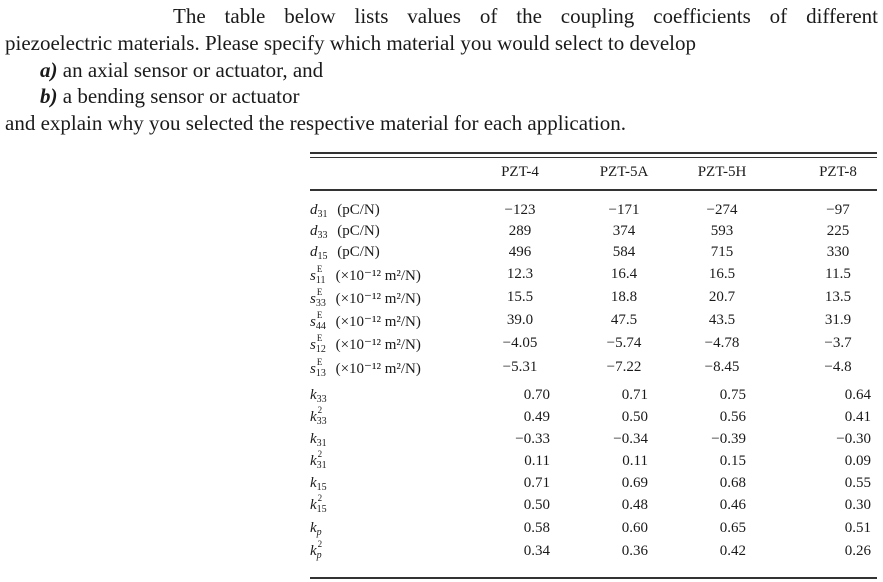  Describe the element at coordinates (624, 172) in the screenshot. I see `column-header-pzt-5a: PZT-5A` at that location.